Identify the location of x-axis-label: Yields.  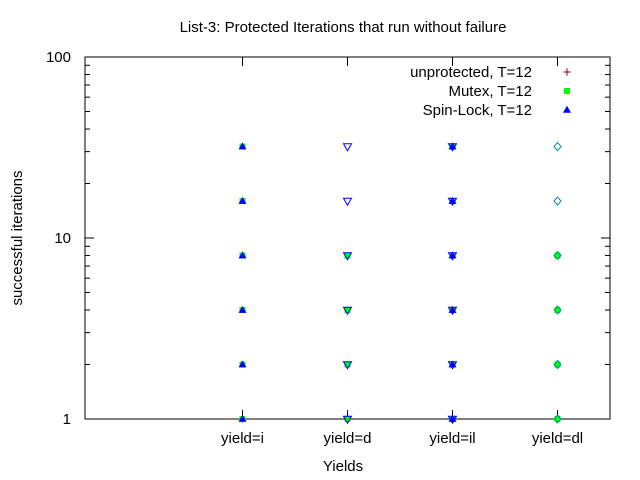
(343, 466).